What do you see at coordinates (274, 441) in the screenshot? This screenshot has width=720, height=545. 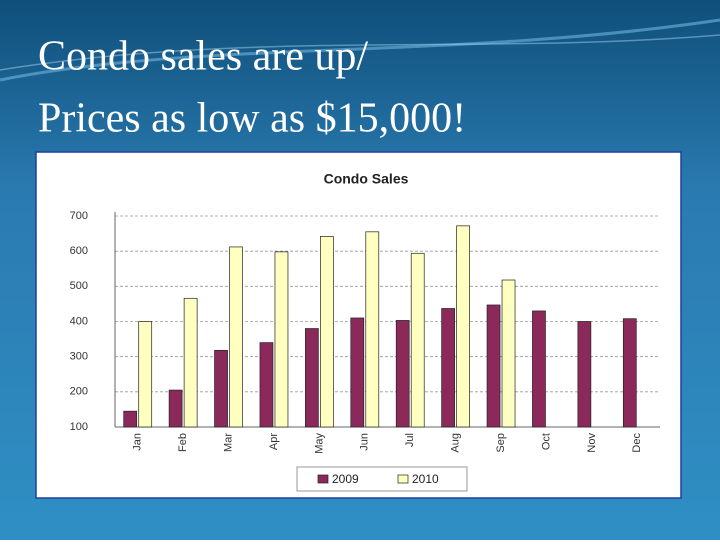 I see `x-tick-label: Apr` at bounding box center [274, 441].